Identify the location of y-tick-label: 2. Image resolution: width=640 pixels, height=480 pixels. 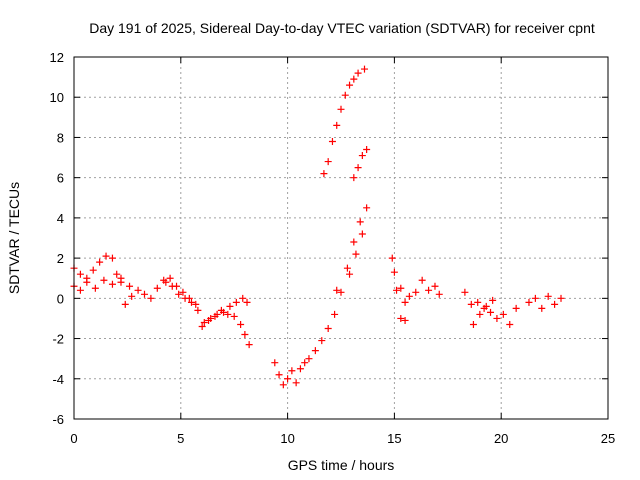
(60, 258).